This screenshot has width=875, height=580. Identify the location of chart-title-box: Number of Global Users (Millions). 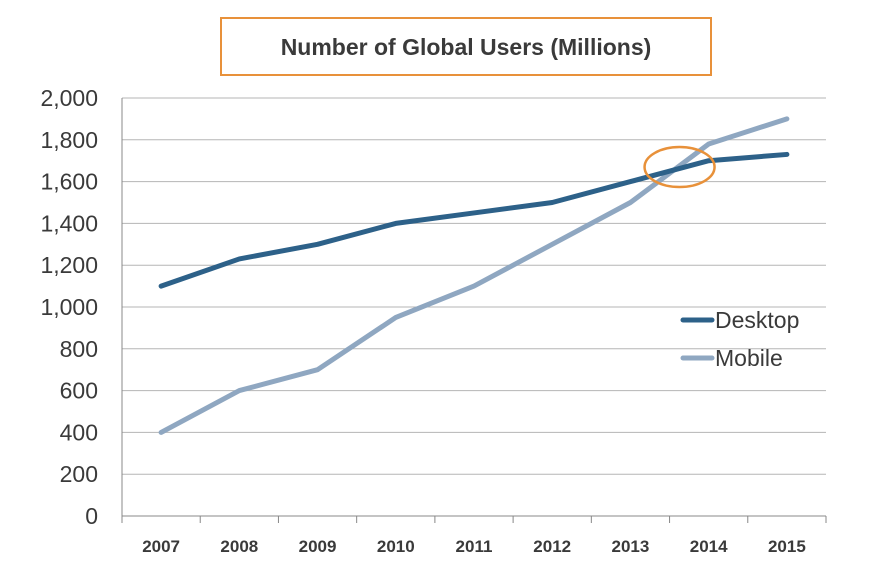
(466, 46).